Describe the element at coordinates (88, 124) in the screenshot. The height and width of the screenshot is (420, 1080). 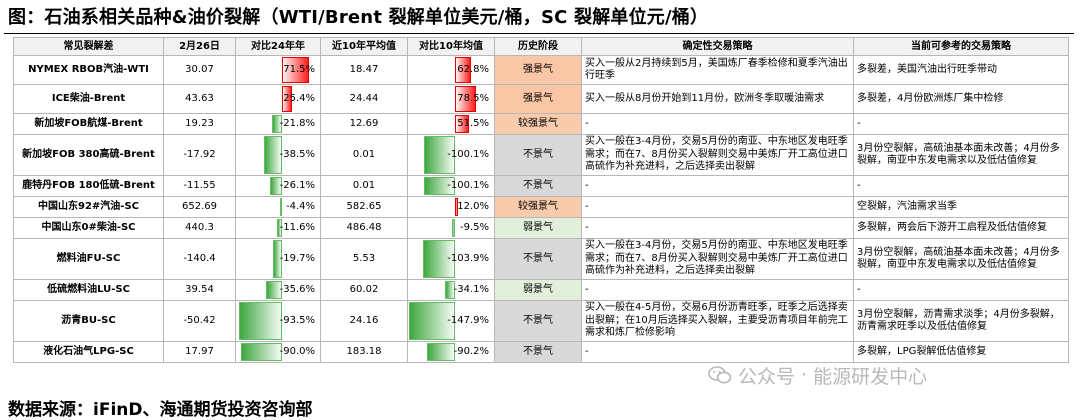
I see `row-name: 新加坡FOB航煤-Brent` at that location.